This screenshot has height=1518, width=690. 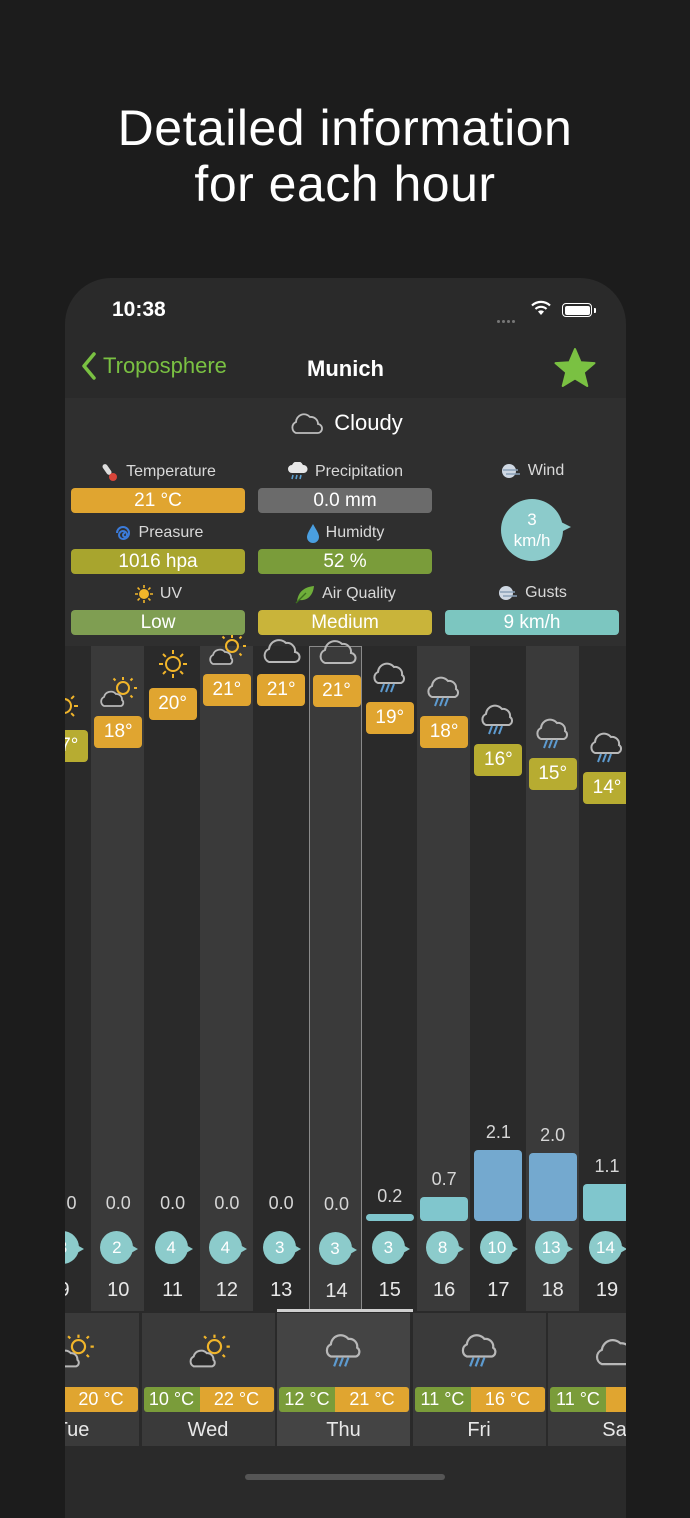 I want to click on hour-temperature: 17°, so click(x=76, y=746).